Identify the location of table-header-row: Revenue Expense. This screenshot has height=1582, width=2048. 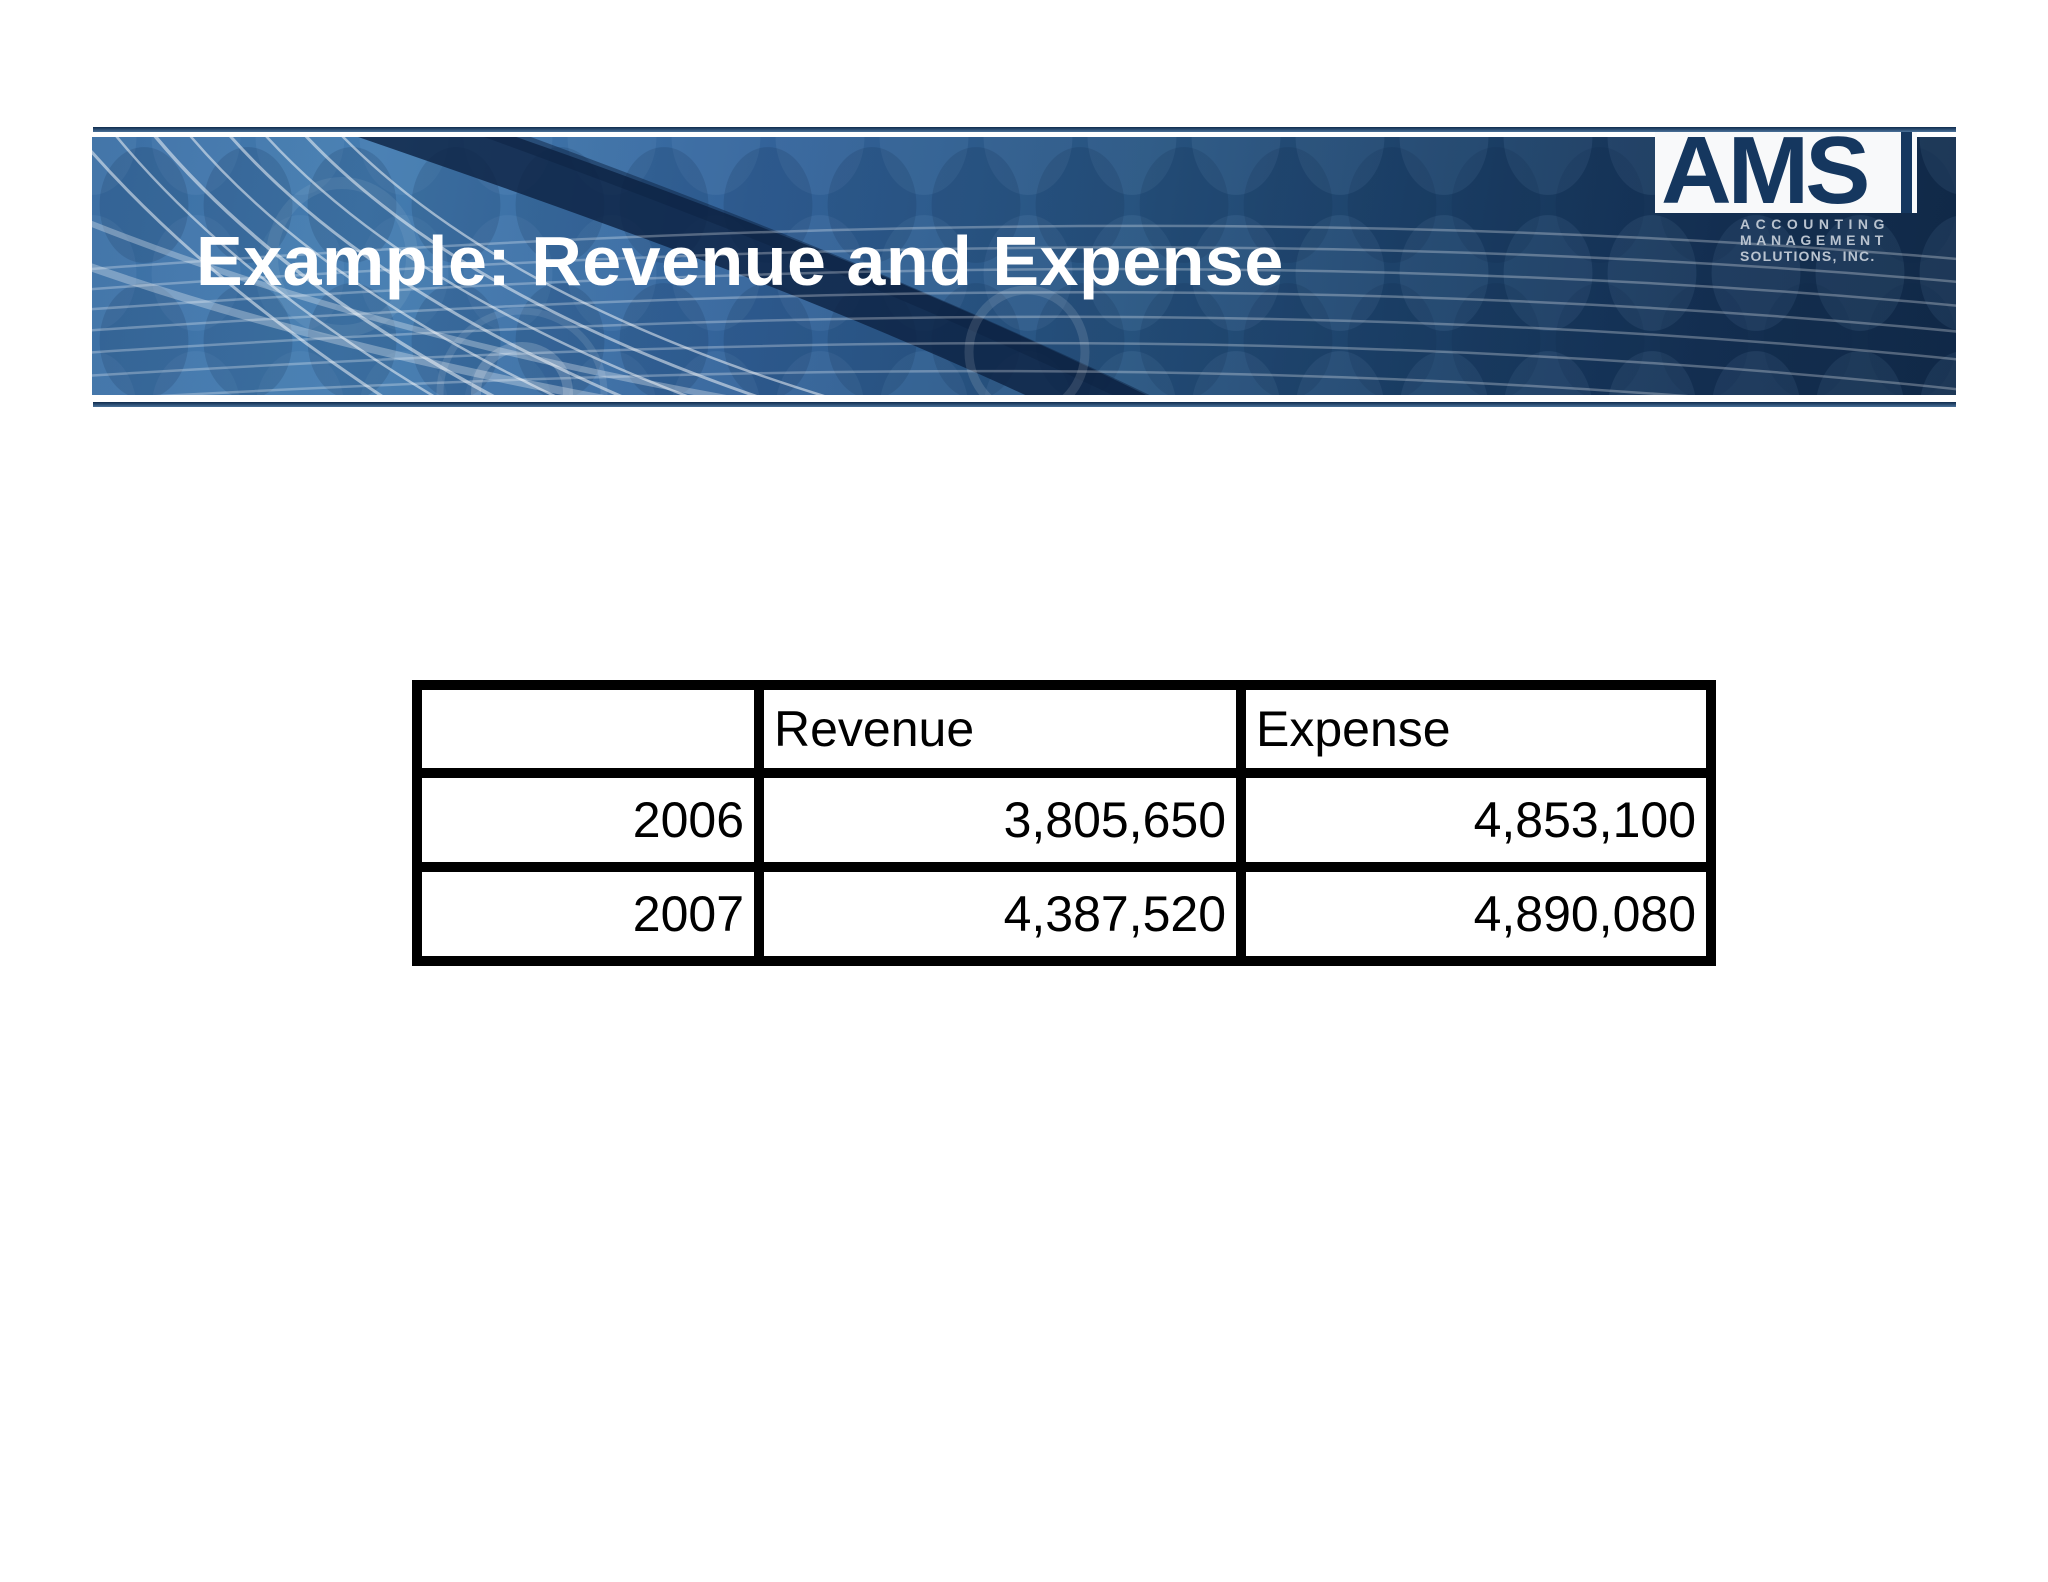
(1064, 729).